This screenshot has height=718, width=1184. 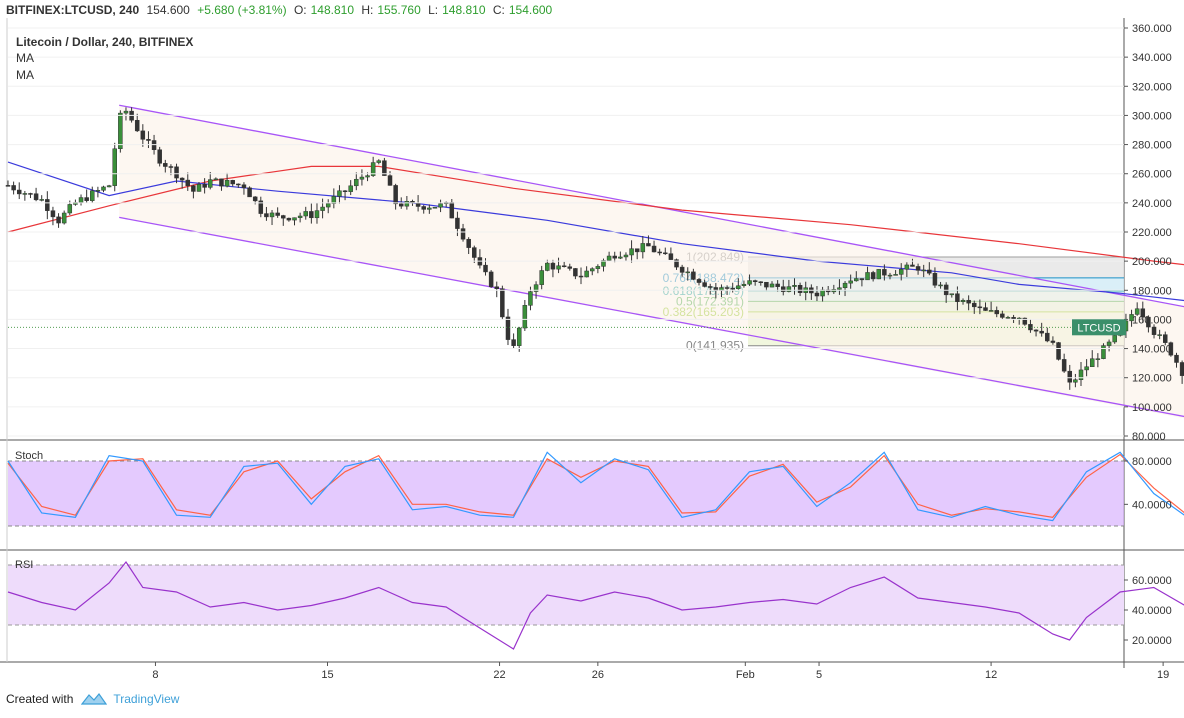 What do you see at coordinates (745, 675) in the screenshot?
I see `time-tick-label: Feb` at bounding box center [745, 675].